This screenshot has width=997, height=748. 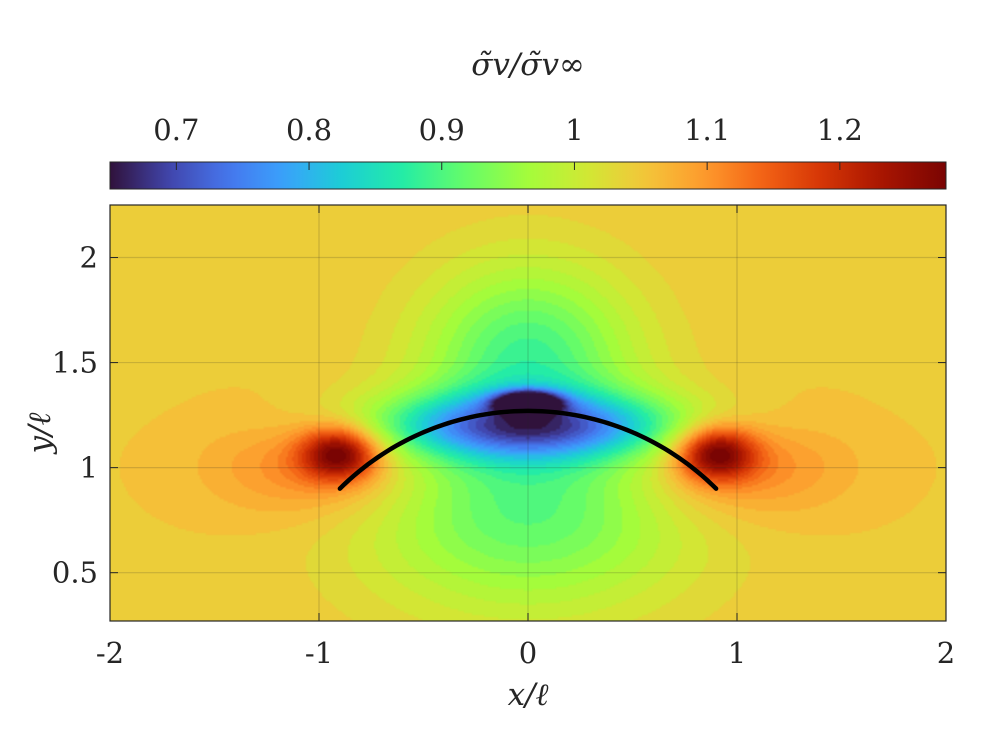 What do you see at coordinates (528, 695) in the screenshot?
I see `x-axis-label: x/ℓ` at bounding box center [528, 695].